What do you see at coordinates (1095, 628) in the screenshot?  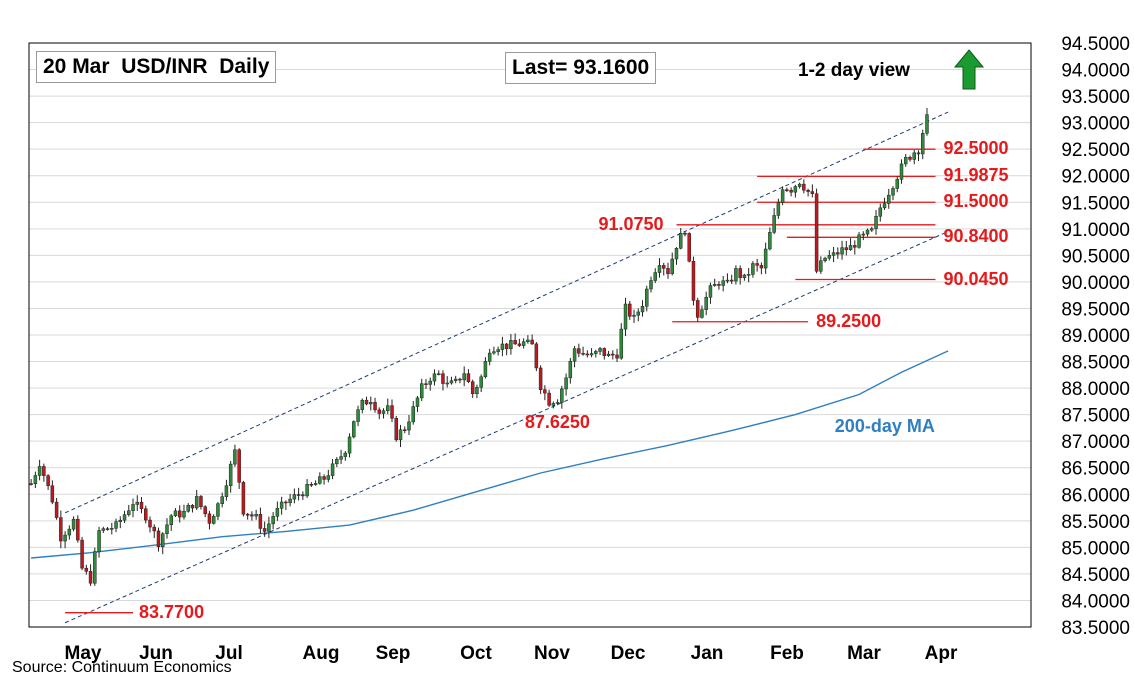 I see `y-tick-label: 83.5000` at bounding box center [1095, 628].